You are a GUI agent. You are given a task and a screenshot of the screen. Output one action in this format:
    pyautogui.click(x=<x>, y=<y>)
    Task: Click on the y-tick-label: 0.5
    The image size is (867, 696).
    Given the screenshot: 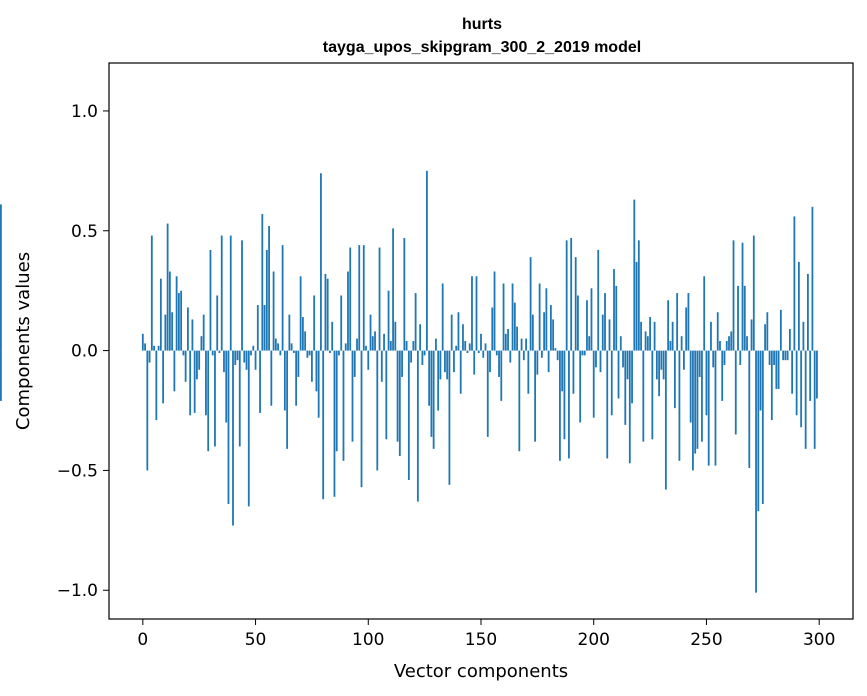 What is the action you would take?
    pyautogui.click(x=84, y=232)
    